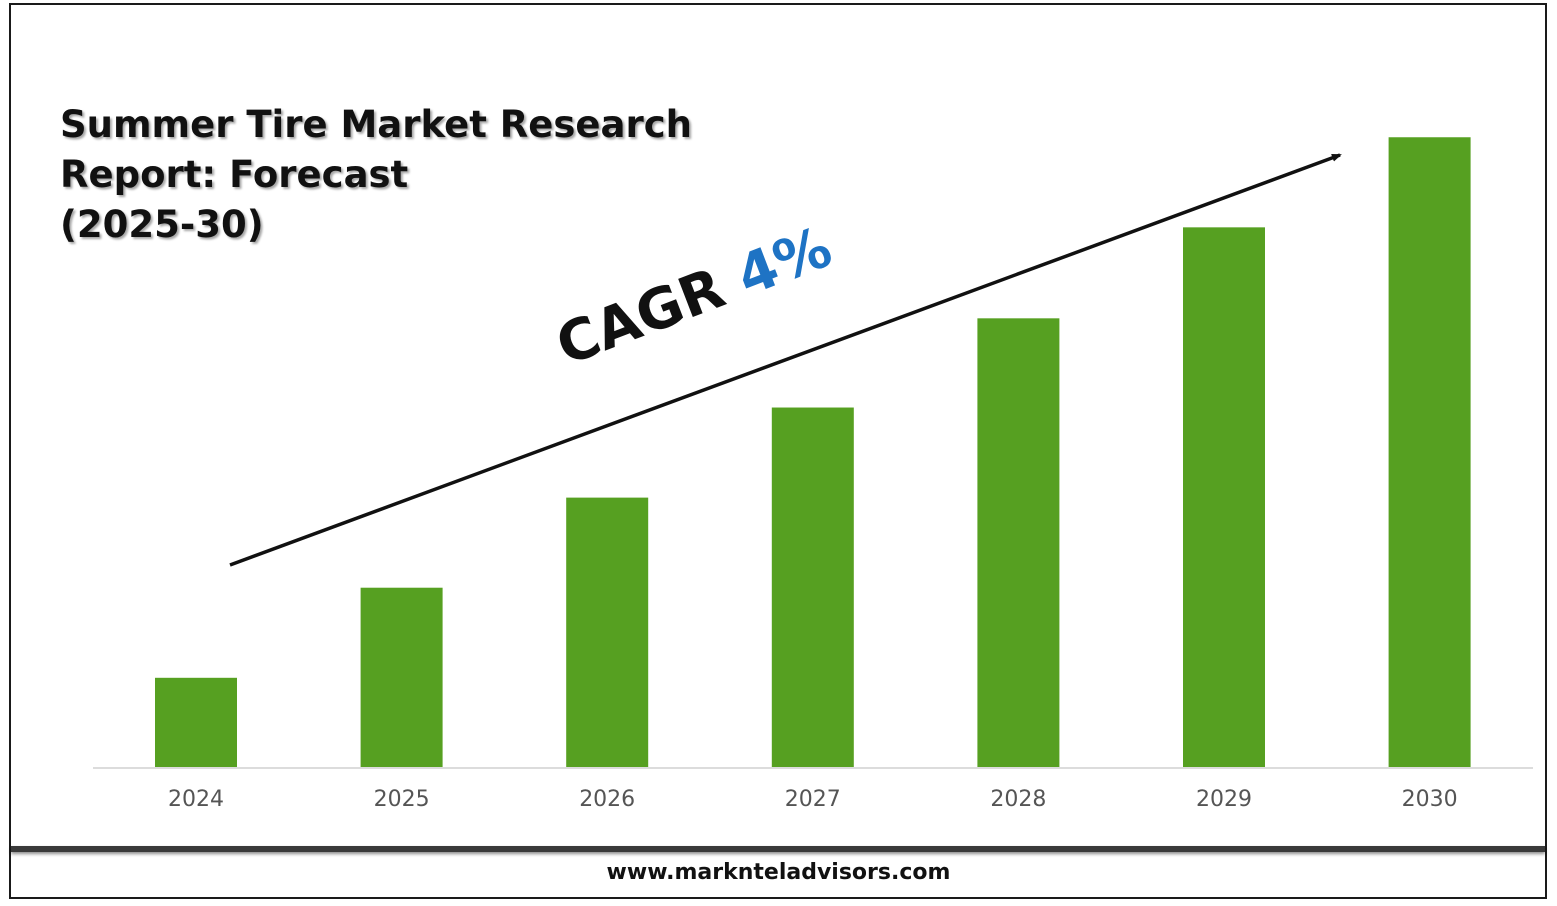 The width and height of the screenshot is (1557, 906). Describe the element at coordinates (401, 677) in the screenshot. I see `bar-2025` at that location.